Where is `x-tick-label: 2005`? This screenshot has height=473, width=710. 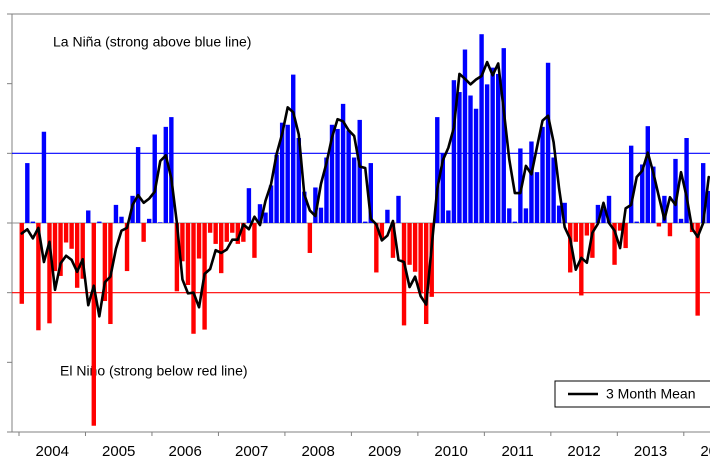 x-tick-label: 2005 is located at coordinates (118, 451).